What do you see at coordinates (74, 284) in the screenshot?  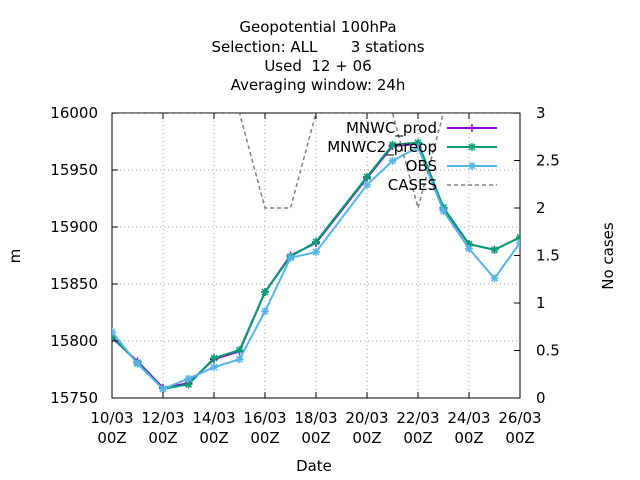 I see `y-tick-label: 15850` at bounding box center [74, 284].